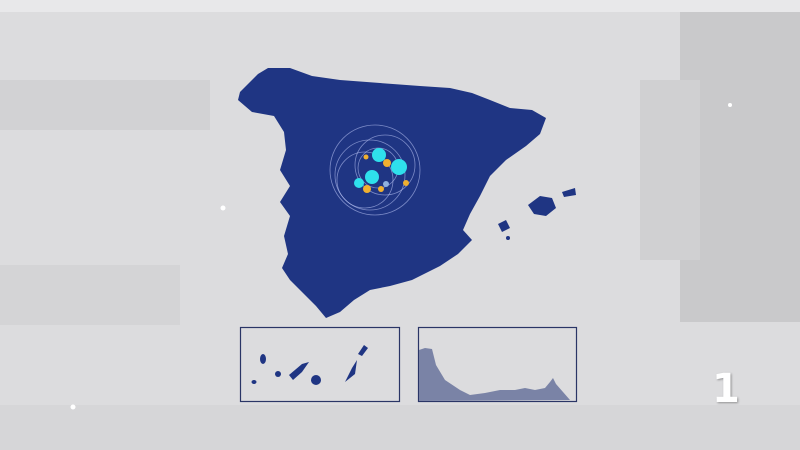 The height and width of the screenshot is (450, 800). I want to click on channel-logo: 1, so click(726, 389).